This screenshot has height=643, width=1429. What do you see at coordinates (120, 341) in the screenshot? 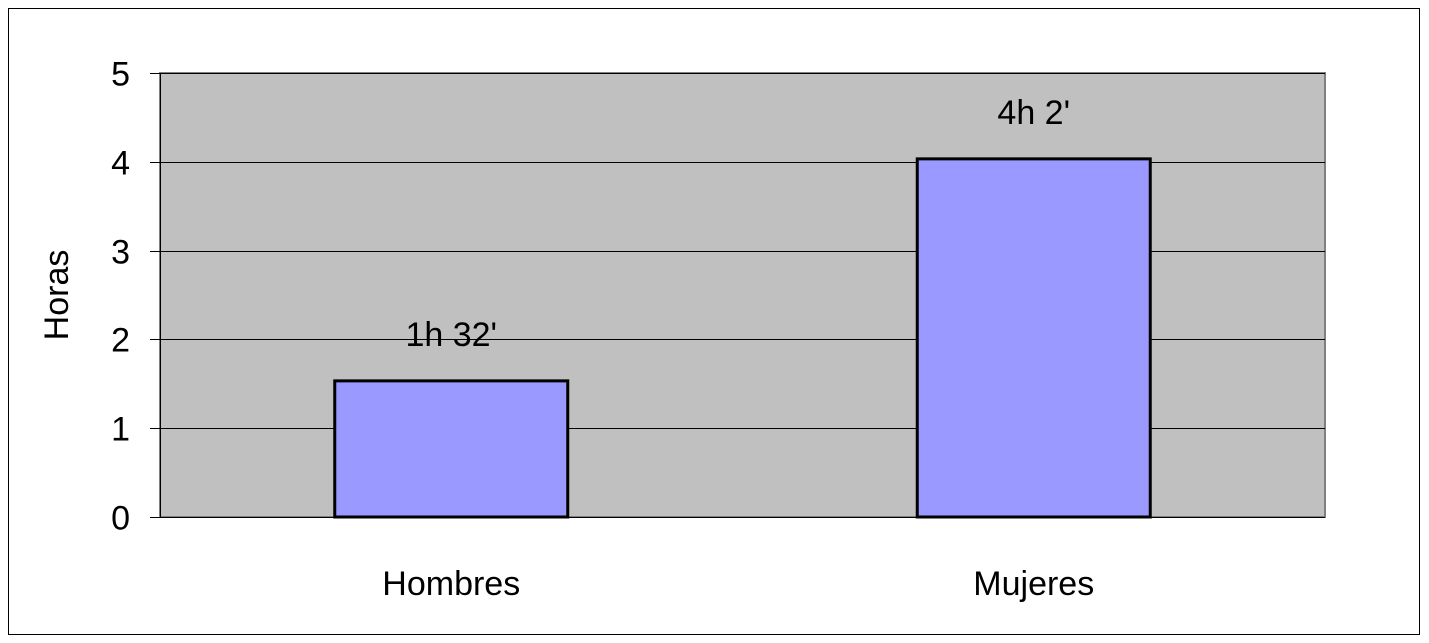
I see `y-tick-label: 2` at bounding box center [120, 341].